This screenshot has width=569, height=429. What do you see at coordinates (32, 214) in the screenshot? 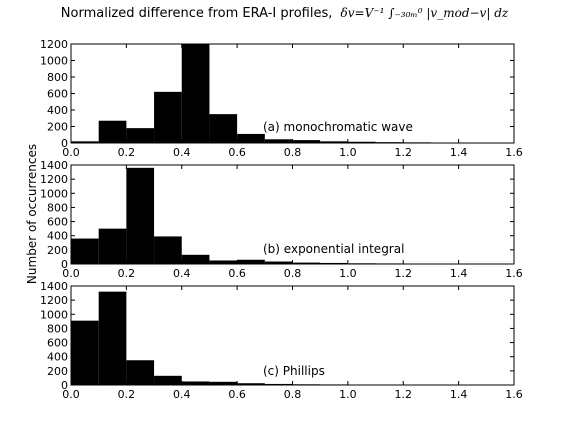
I see `y-axis-label: Number of occurrences` at bounding box center [32, 214].